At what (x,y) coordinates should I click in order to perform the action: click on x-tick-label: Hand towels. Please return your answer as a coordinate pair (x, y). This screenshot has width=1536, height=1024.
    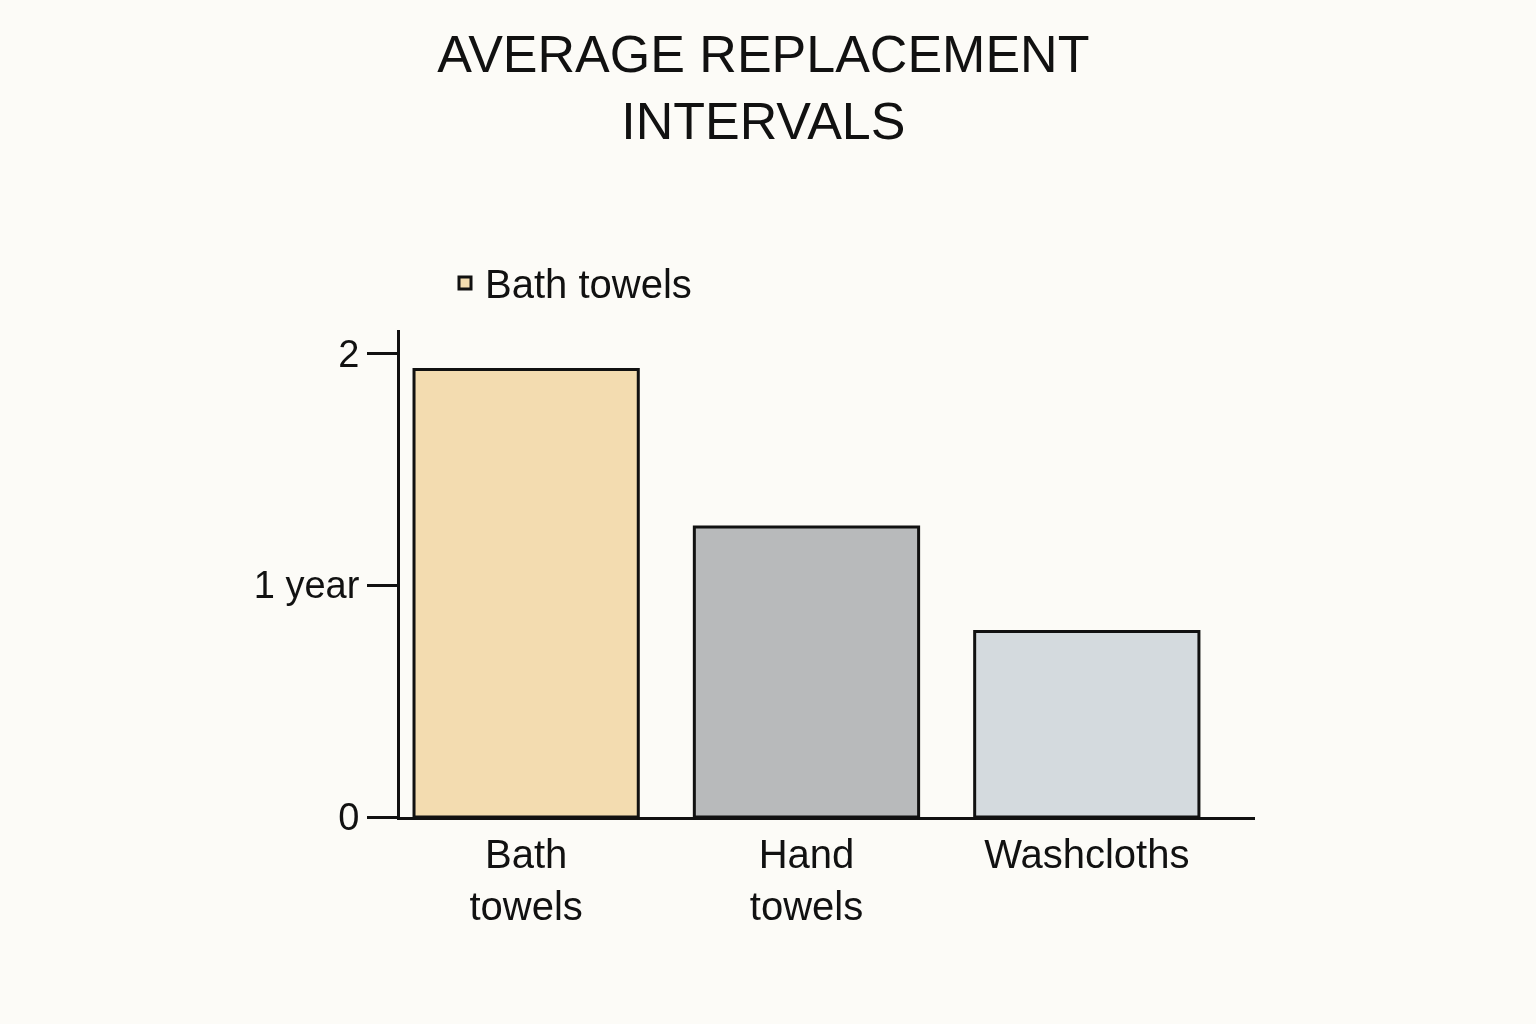
    Looking at the image, I should click on (806, 880).